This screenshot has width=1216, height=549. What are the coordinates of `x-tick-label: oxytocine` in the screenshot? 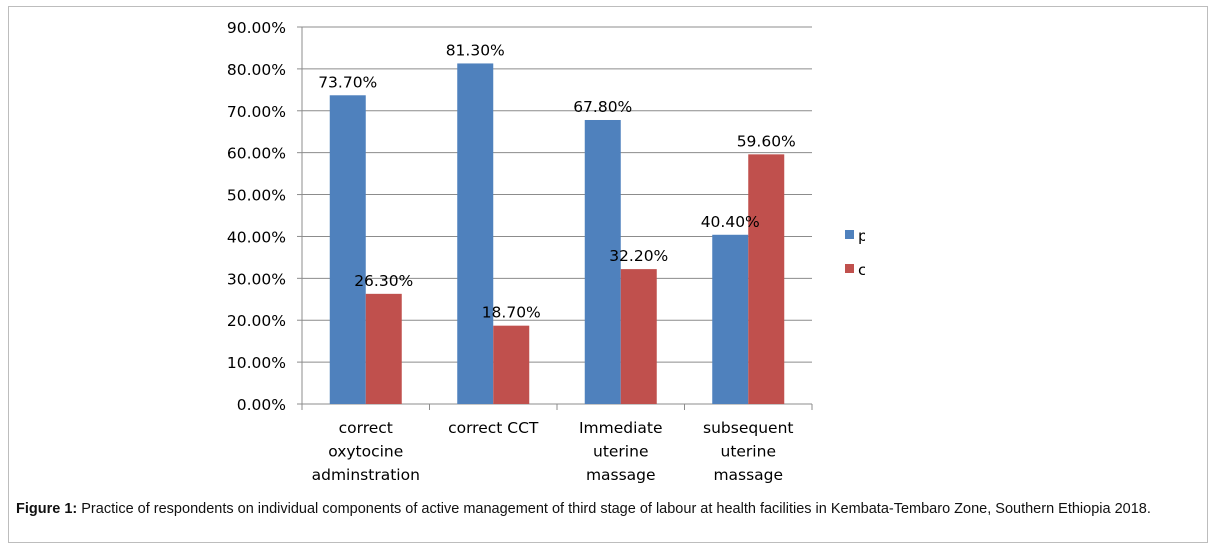 It's located at (365, 452).